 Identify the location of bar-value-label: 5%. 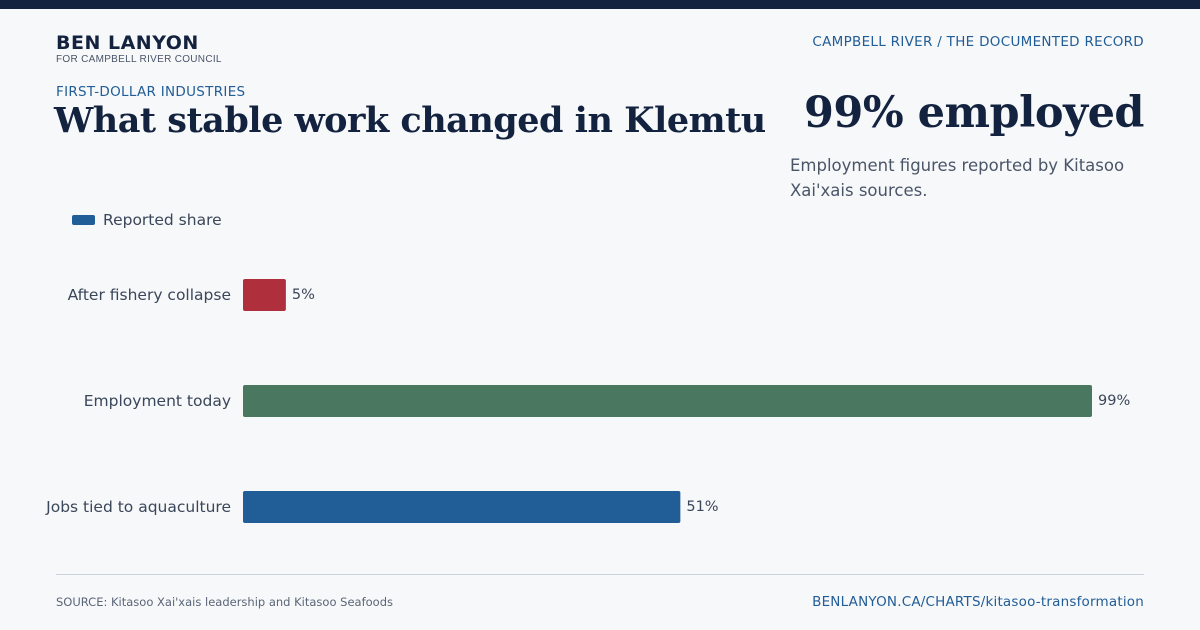
(303, 295).